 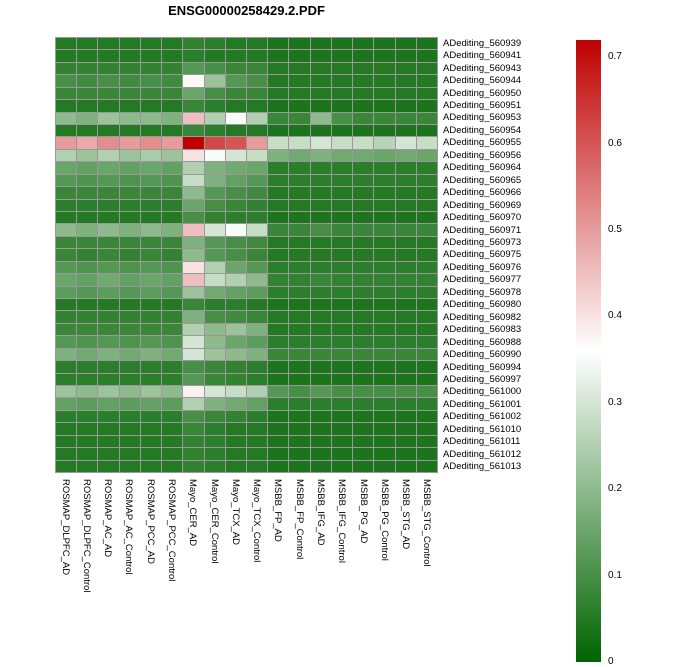 I want to click on column-label: ROSMAP_AC_AD, so click(x=108, y=518).